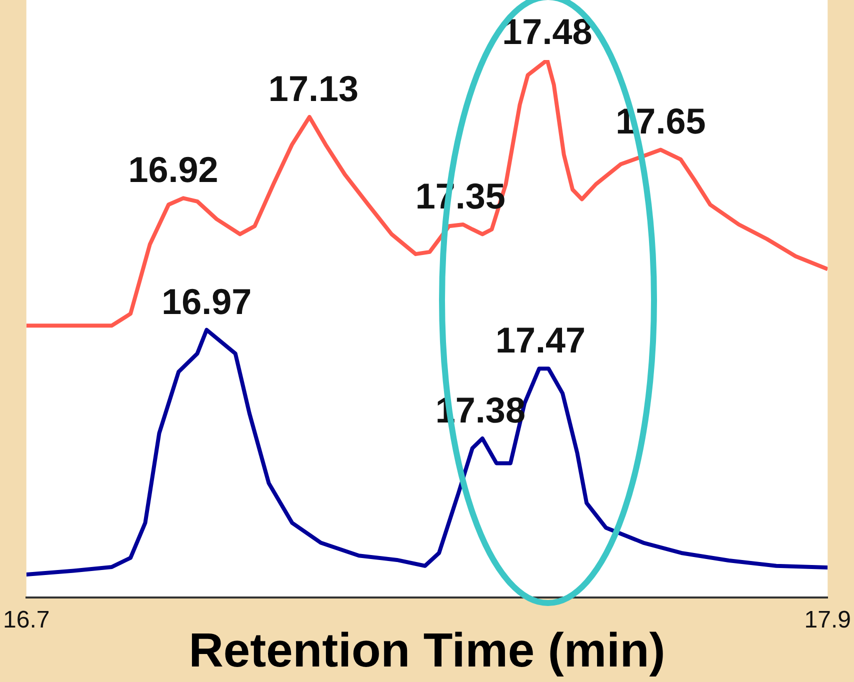 This screenshot has height=682, width=854. What do you see at coordinates (26, 620) in the screenshot?
I see `x-tick-label: 16.7` at bounding box center [26, 620].